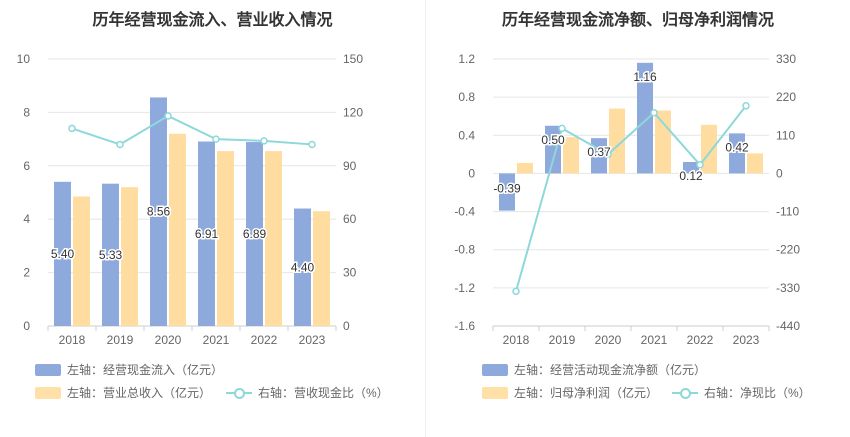 The height and width of the screenshot is (437, 850). I want to click on bar-data-label: 4.40, so click(303, 267).